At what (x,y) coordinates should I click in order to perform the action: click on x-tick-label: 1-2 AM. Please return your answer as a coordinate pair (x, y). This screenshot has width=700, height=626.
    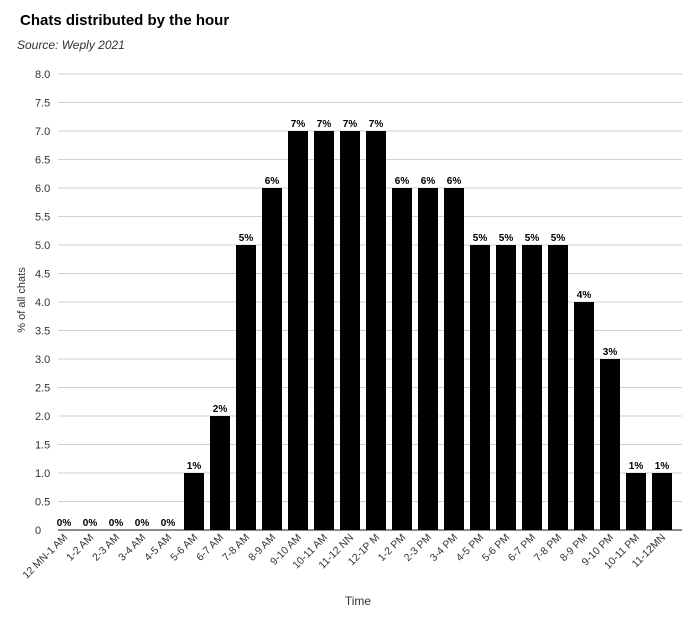
    Looking at the image, I should click on (80, 548).